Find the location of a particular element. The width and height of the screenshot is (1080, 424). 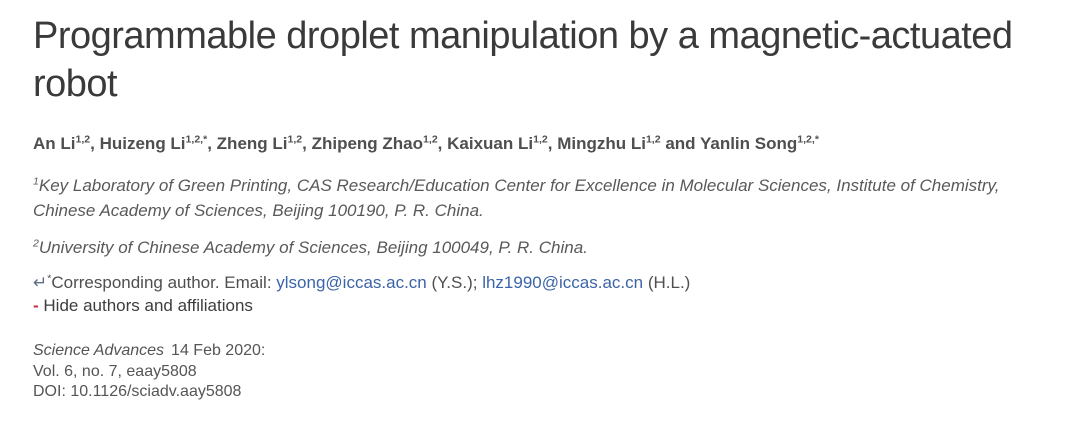

corresponding-initials-ys: (Y.S.); is located at coordinates (454, 282).